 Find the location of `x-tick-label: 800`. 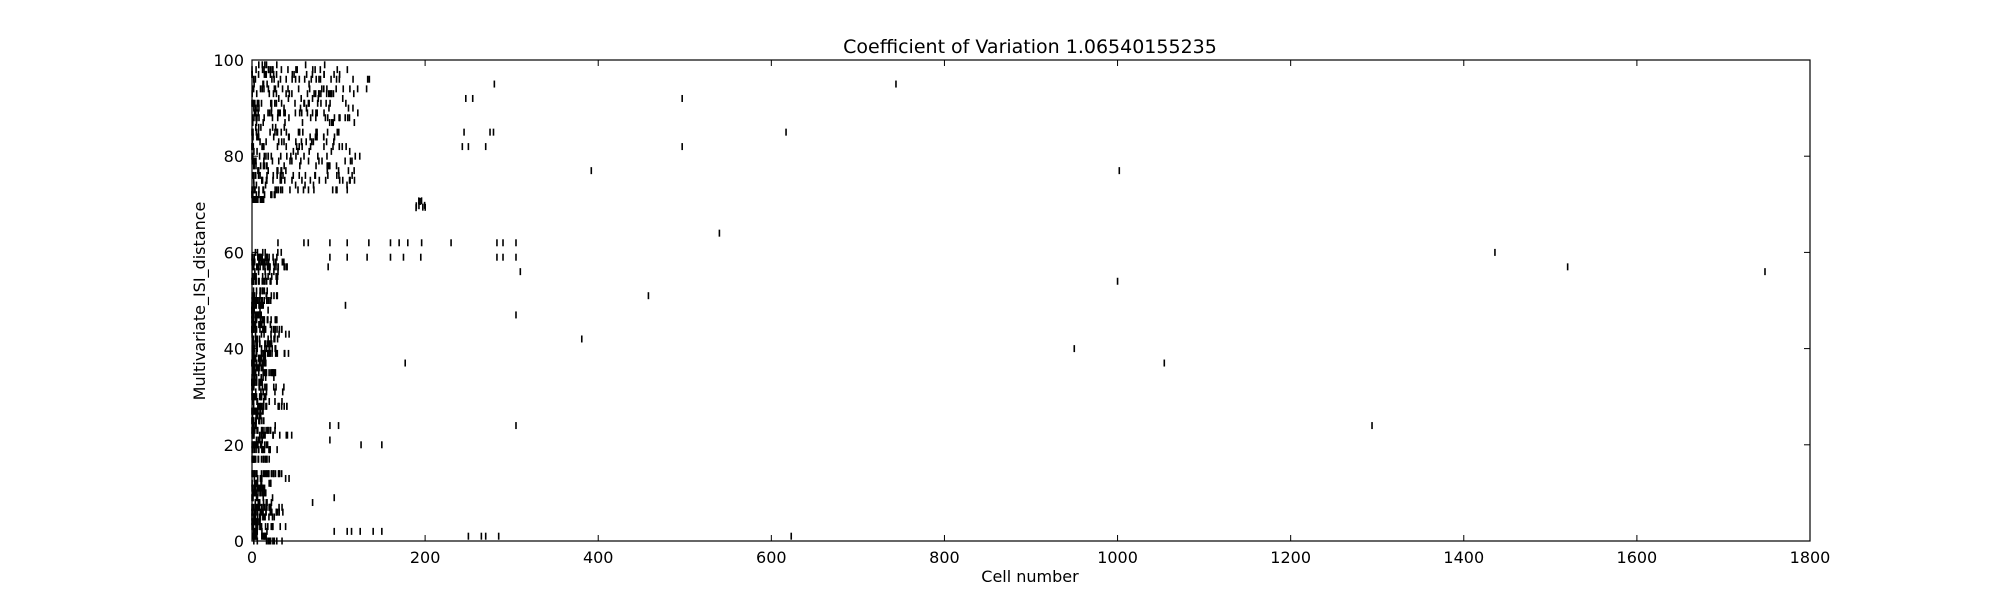

x-tick-label: 800 is located at coordinates (944, 557).